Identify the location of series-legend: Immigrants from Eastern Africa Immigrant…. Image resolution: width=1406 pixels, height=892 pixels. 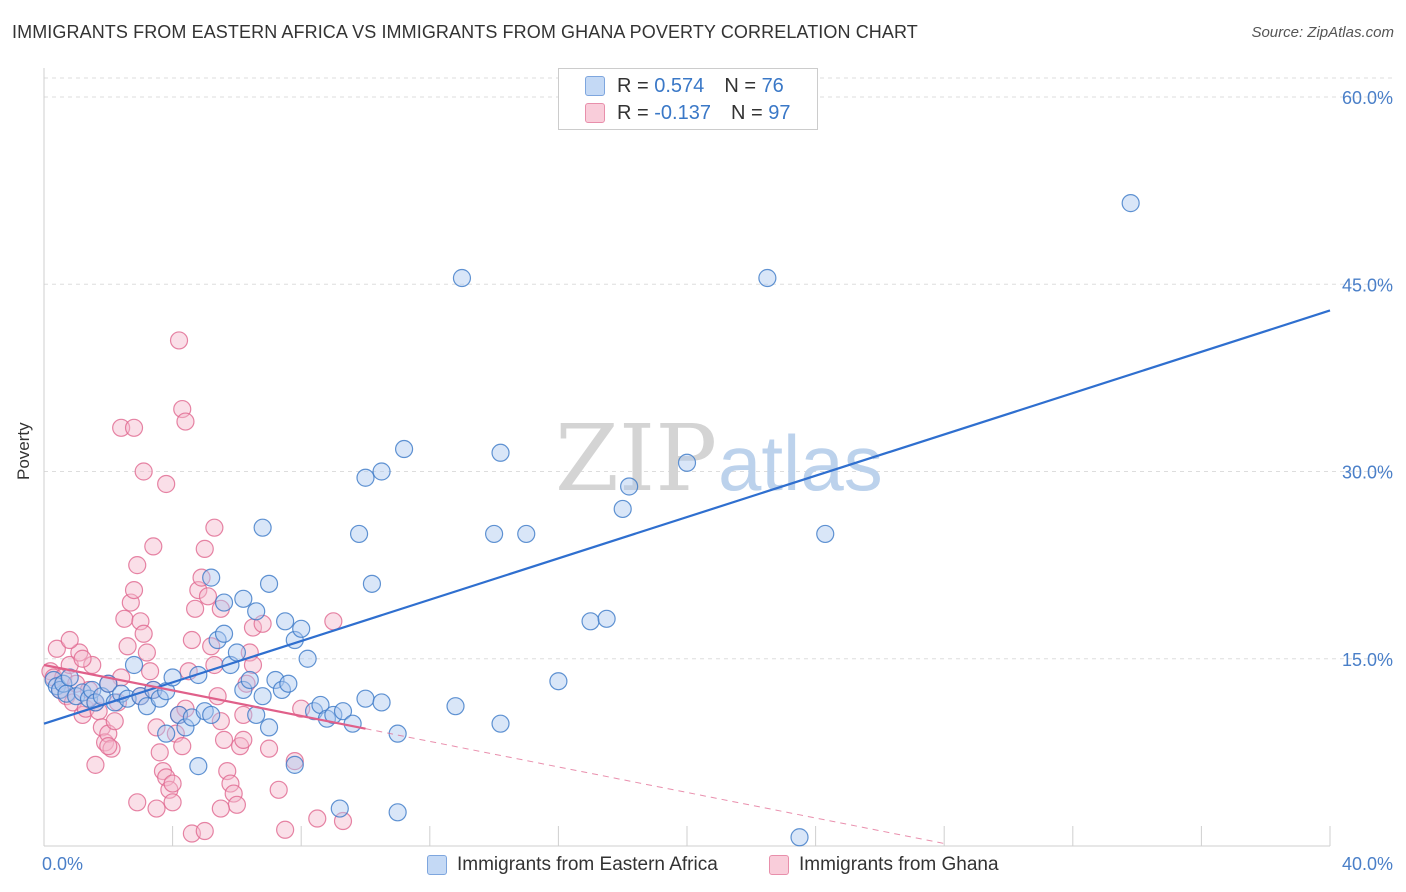
(703, 865).